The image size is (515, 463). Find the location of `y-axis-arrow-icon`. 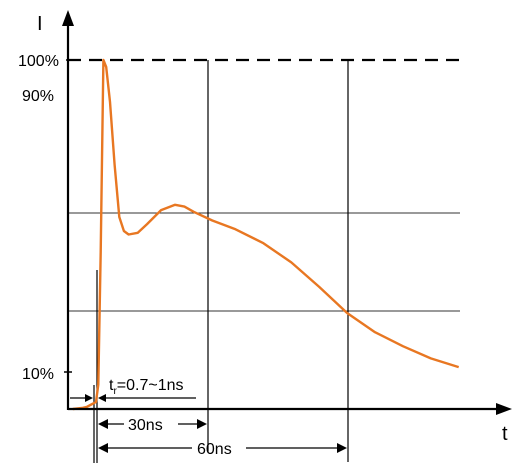

y-axis-arrow-icon is located at coordinates (68, 18).